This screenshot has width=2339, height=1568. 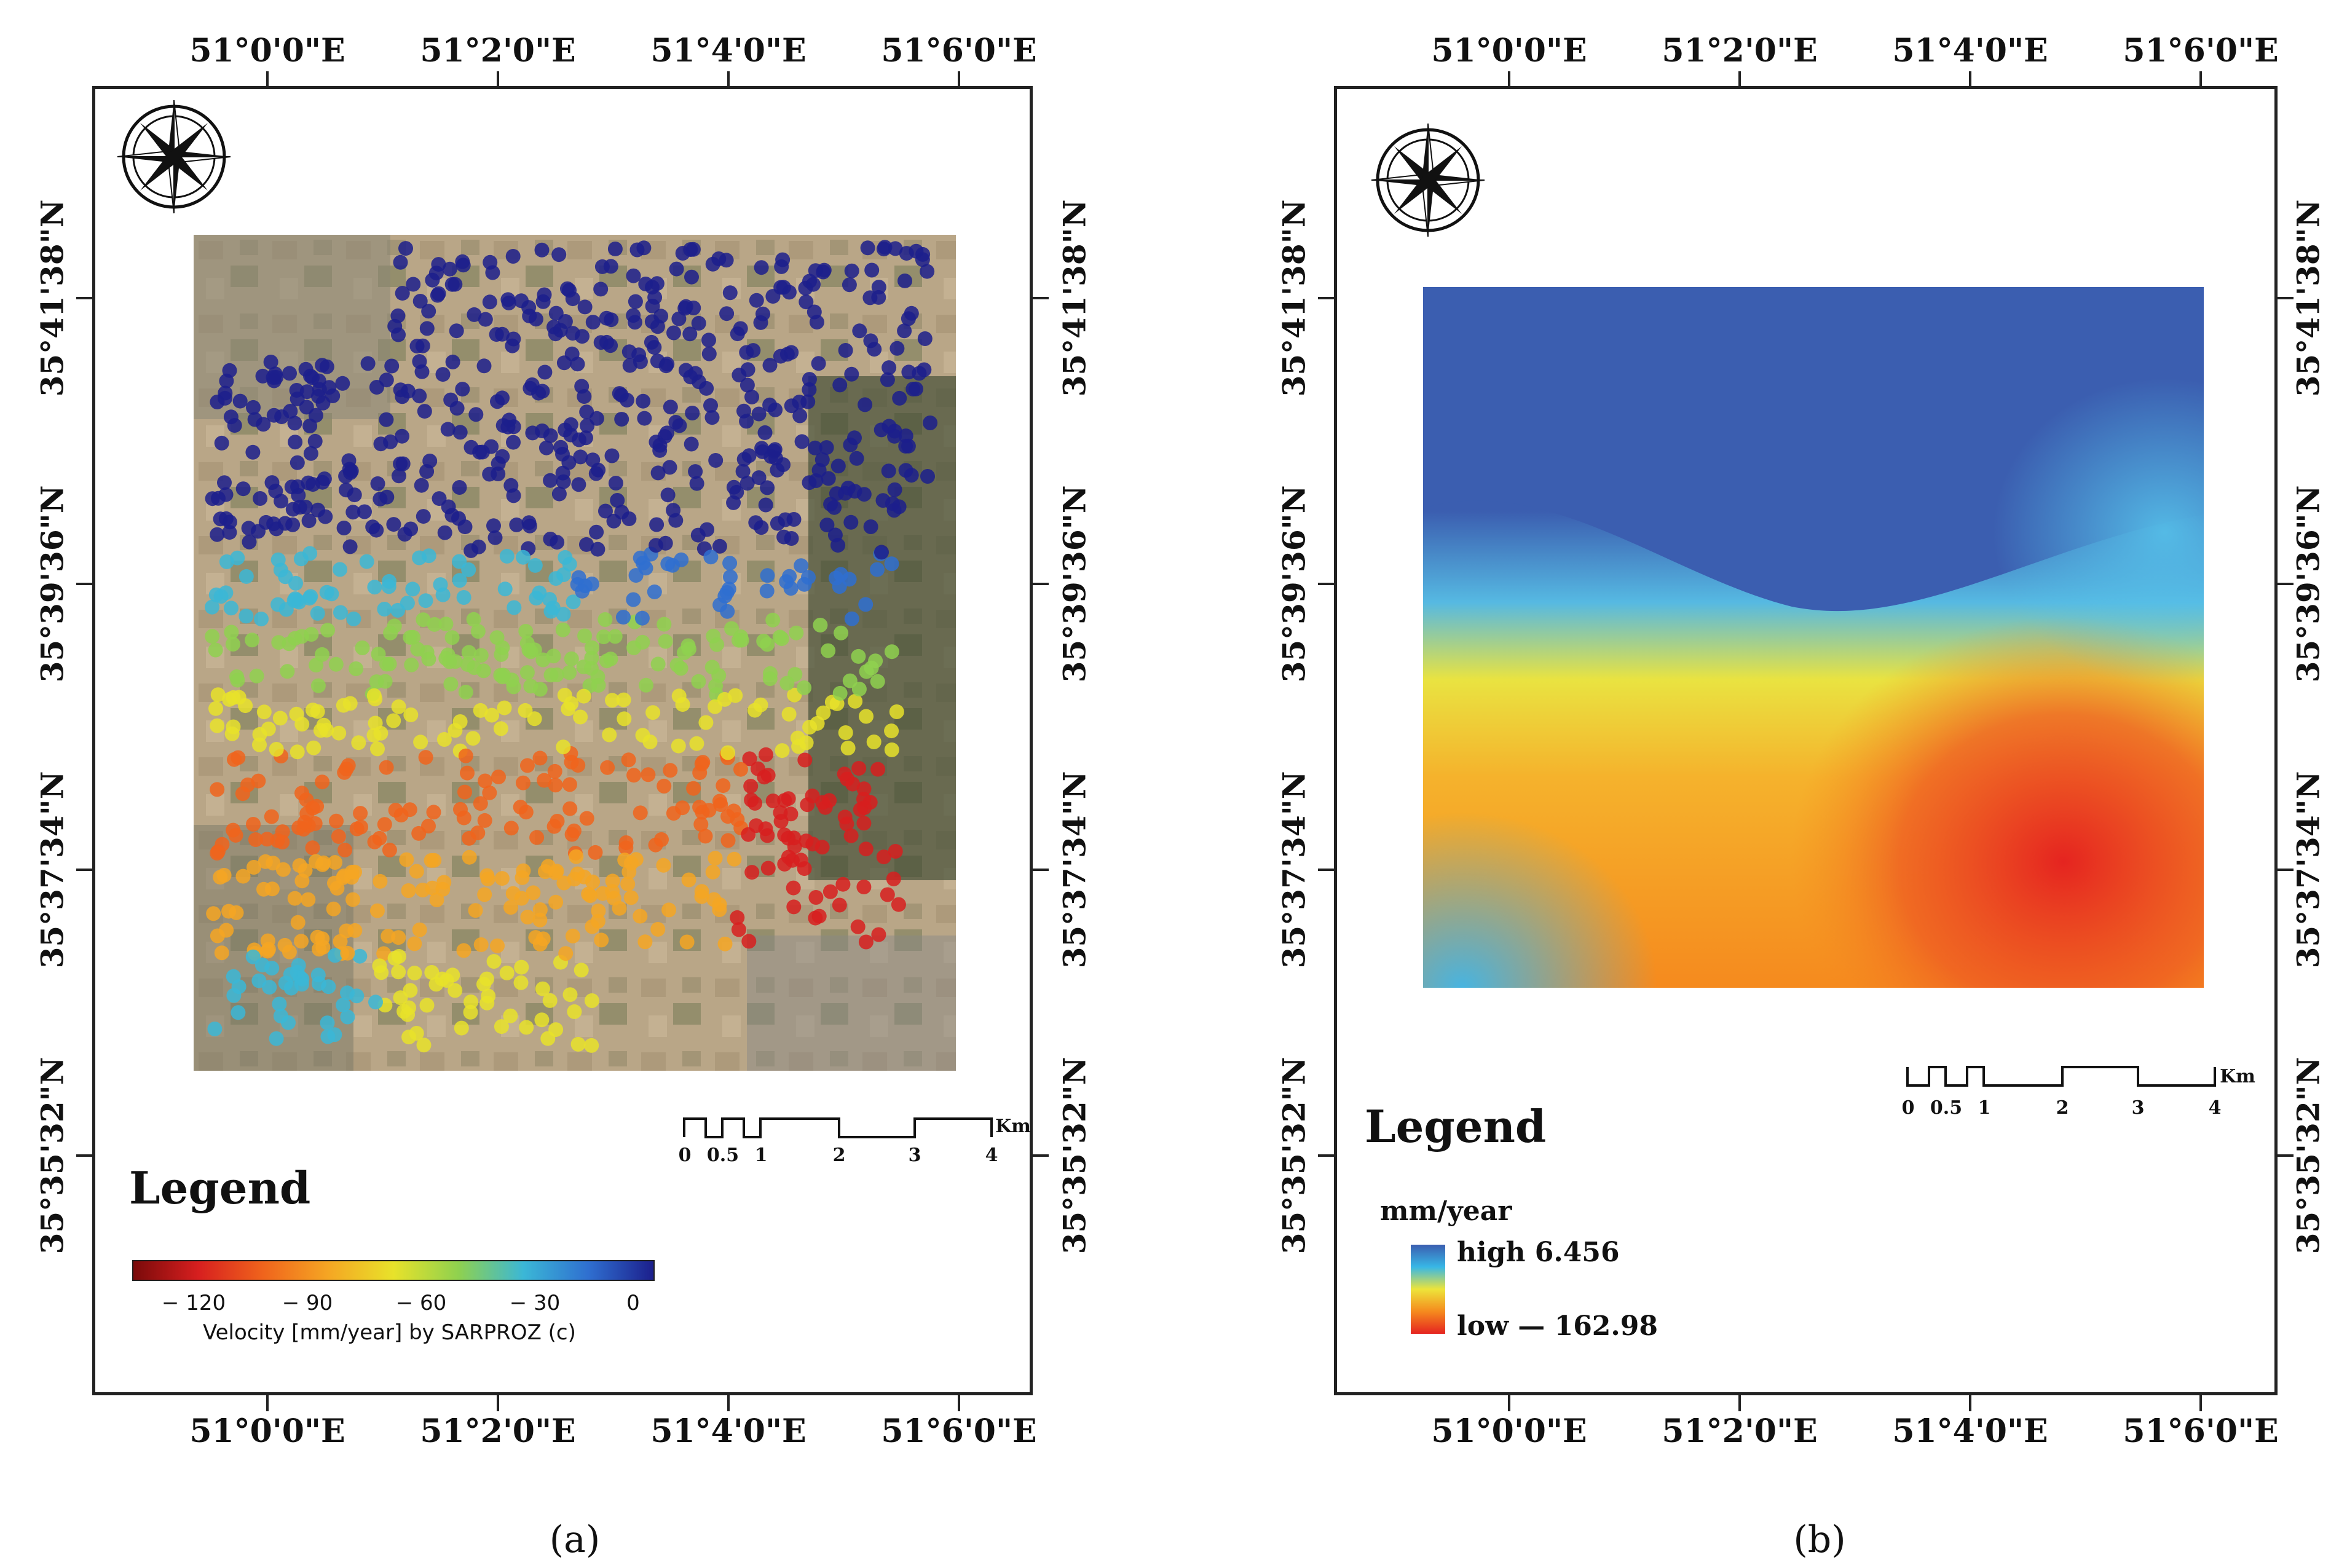 What do you see at coordinates (1557, 1326) in the screenshot?
I see `legend-low-label: low — 162.98` at bounding box center [1557, 1326].